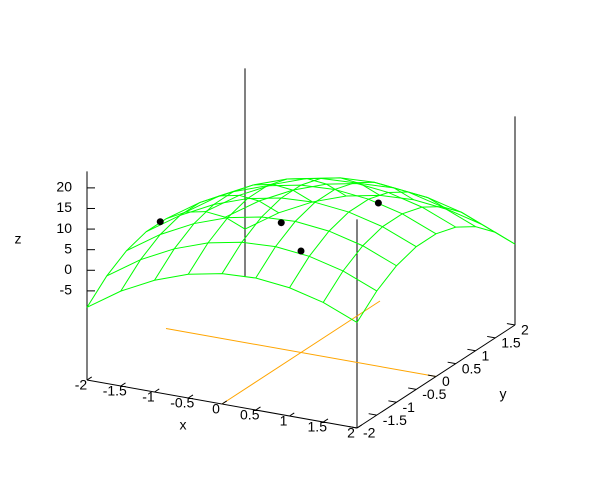  I want to click on x-axis-label: x, so click(183, 425).